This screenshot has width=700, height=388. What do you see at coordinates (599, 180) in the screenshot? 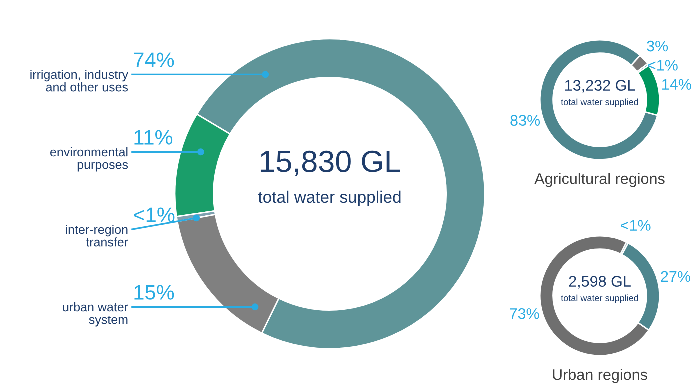
I see `text: Agricultural regions` at bounding box center [599, 180].